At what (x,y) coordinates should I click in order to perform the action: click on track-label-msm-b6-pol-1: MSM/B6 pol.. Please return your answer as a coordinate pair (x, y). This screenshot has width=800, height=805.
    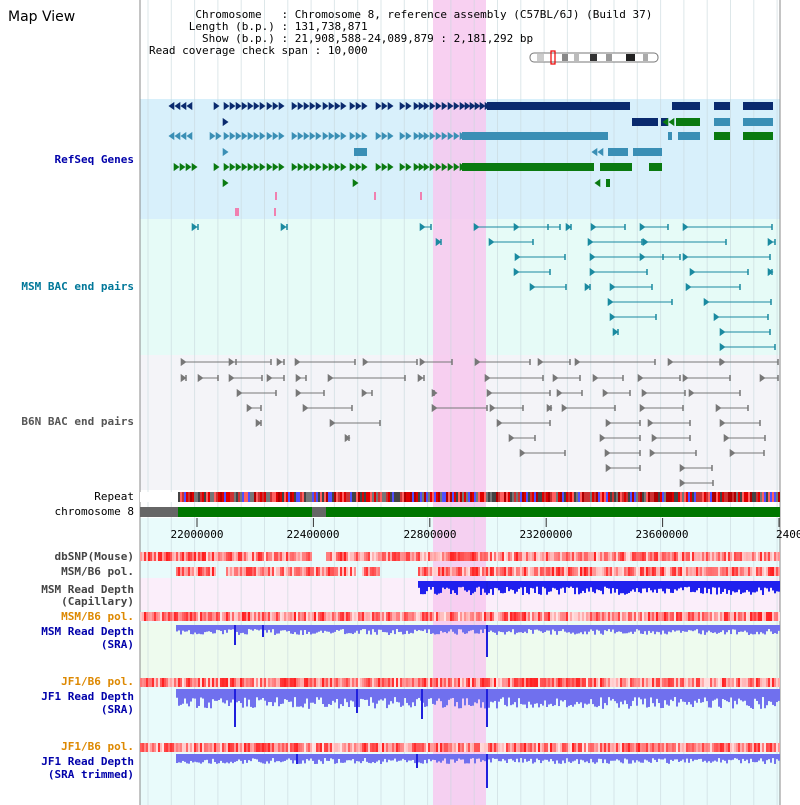
    Looking at the image, I should click on (97, 571).